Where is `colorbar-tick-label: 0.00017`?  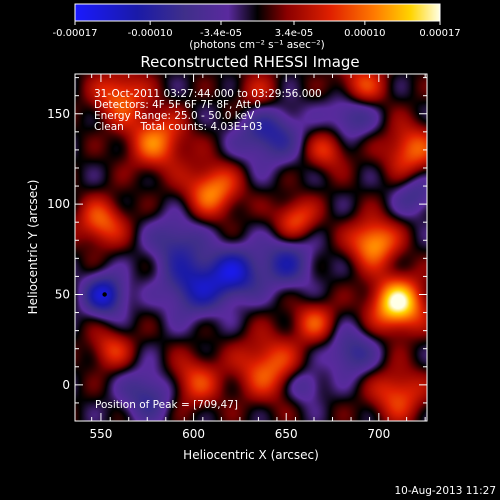 colorbar-tick-label: 0.00017 is located at coordinates (439, 33).